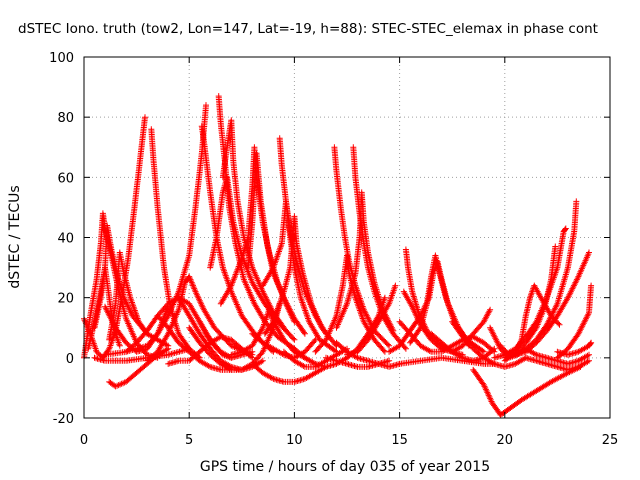 The image size is (640, 480). I want to click on y-tick-label: 20, so click(65, 299).